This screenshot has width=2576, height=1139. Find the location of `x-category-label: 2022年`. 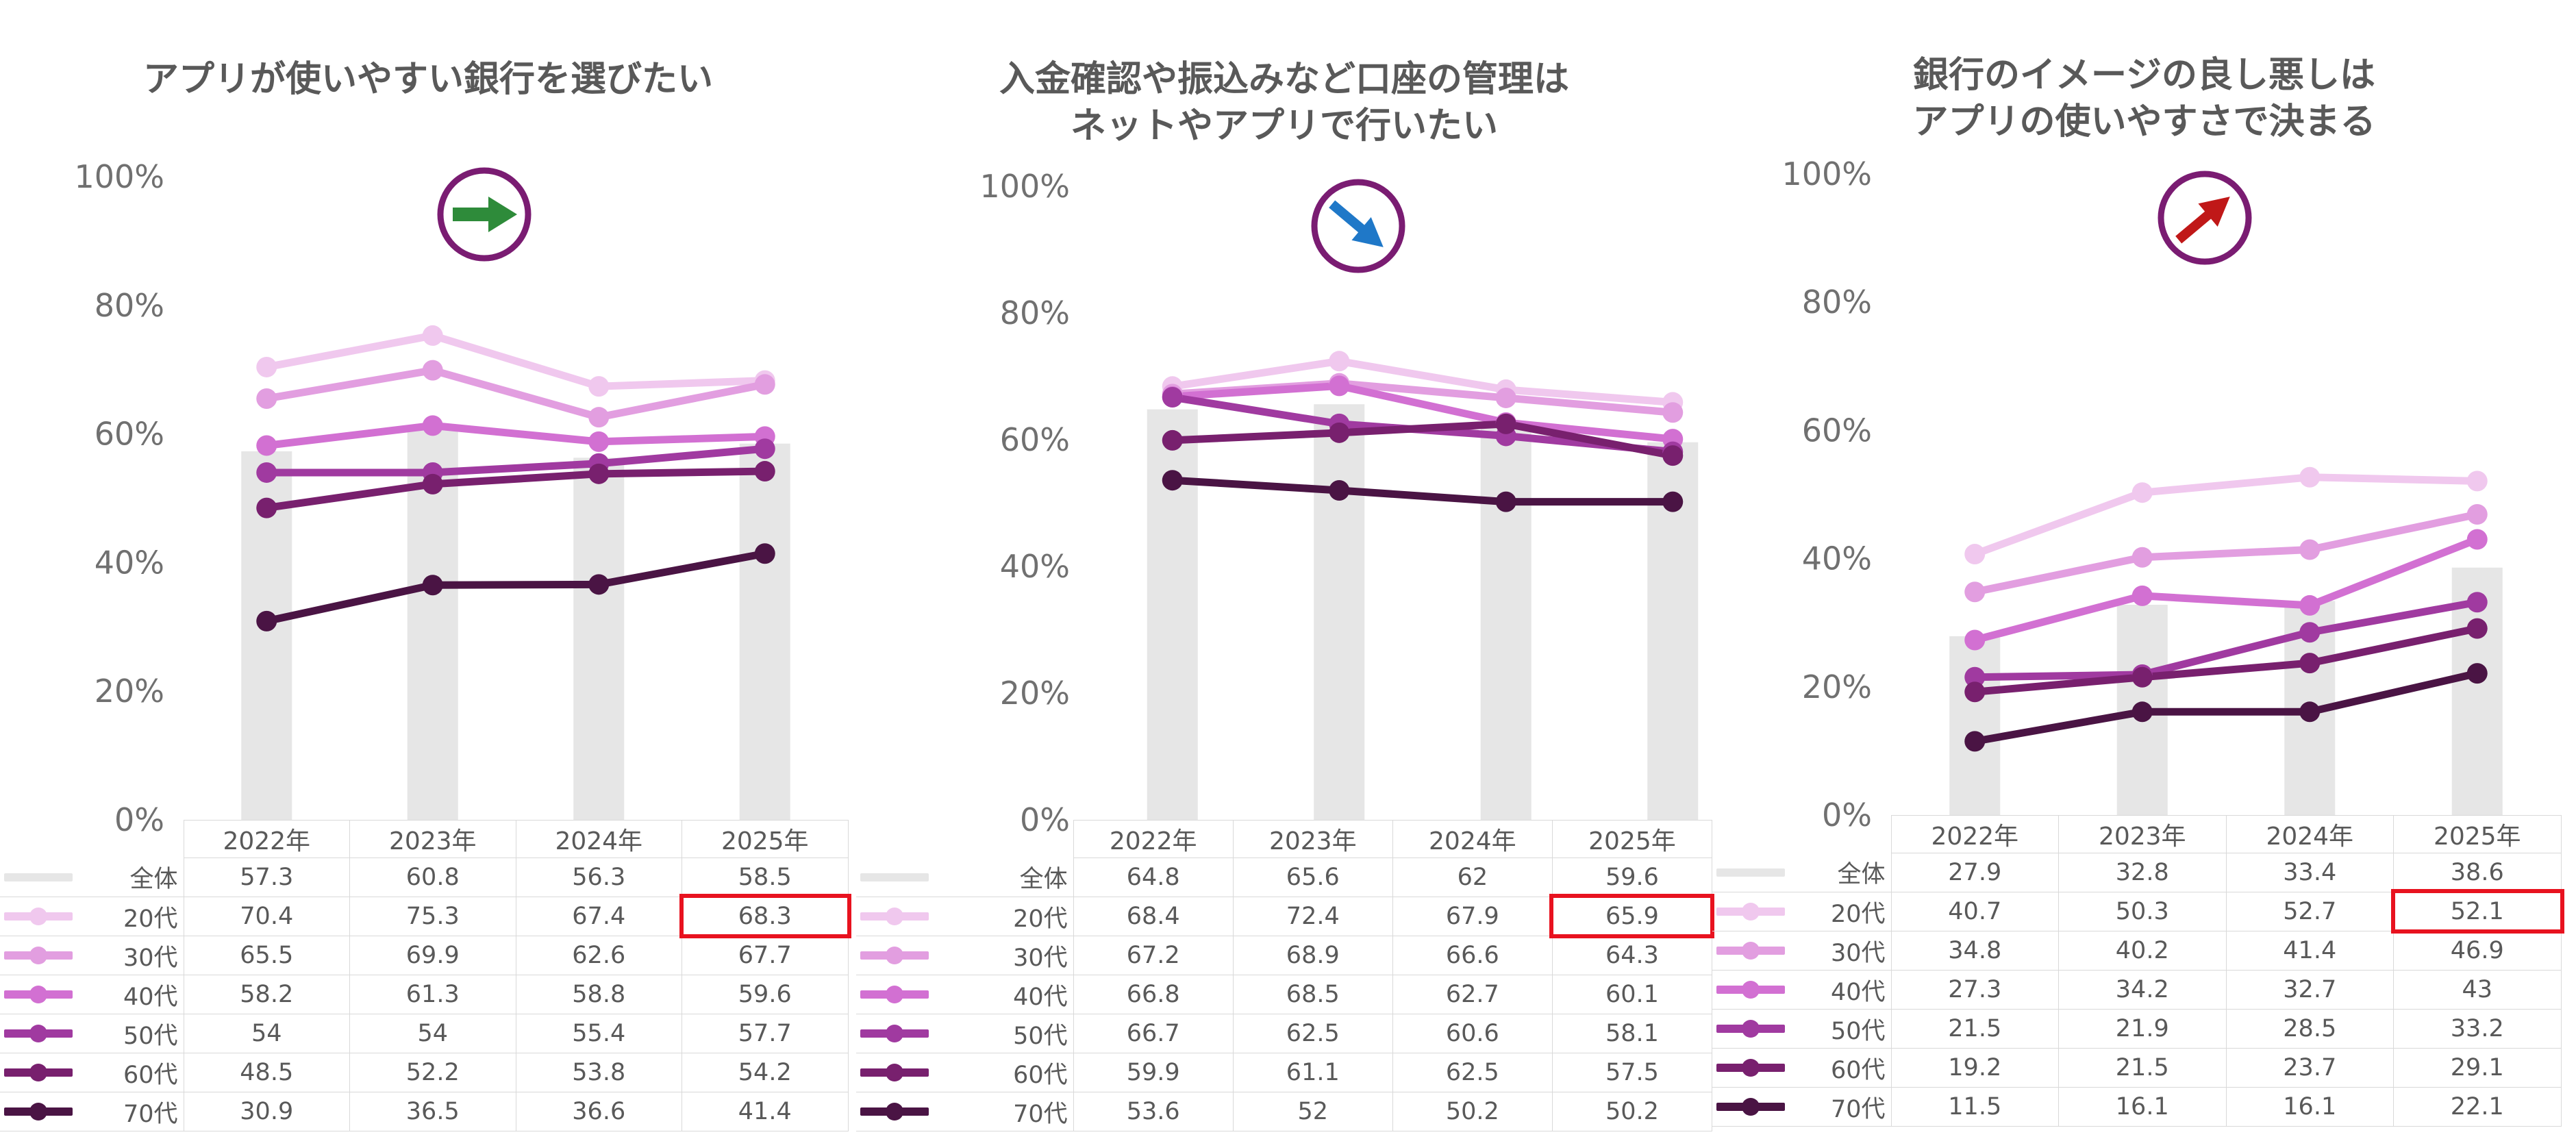

x-category-label: 2022年 is located at coordinates (1974, 834).